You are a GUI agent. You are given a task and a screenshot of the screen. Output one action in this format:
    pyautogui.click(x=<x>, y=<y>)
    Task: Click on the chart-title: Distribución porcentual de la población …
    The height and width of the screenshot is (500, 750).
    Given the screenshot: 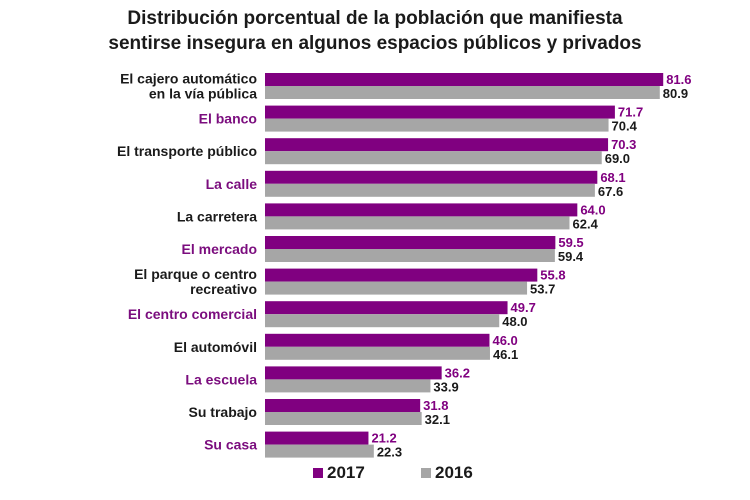 What is the action you would take?
    pyautogui.click(x=375, y=31)
    